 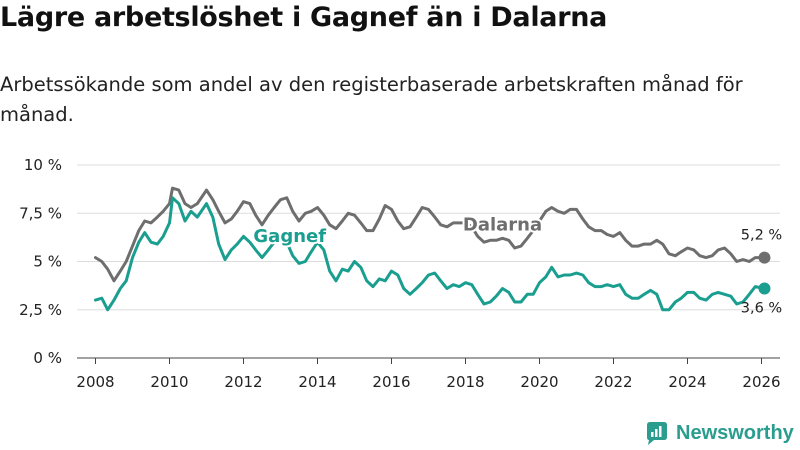 I want to click on x-tick-label: 2016, so click(x=391, y=382).